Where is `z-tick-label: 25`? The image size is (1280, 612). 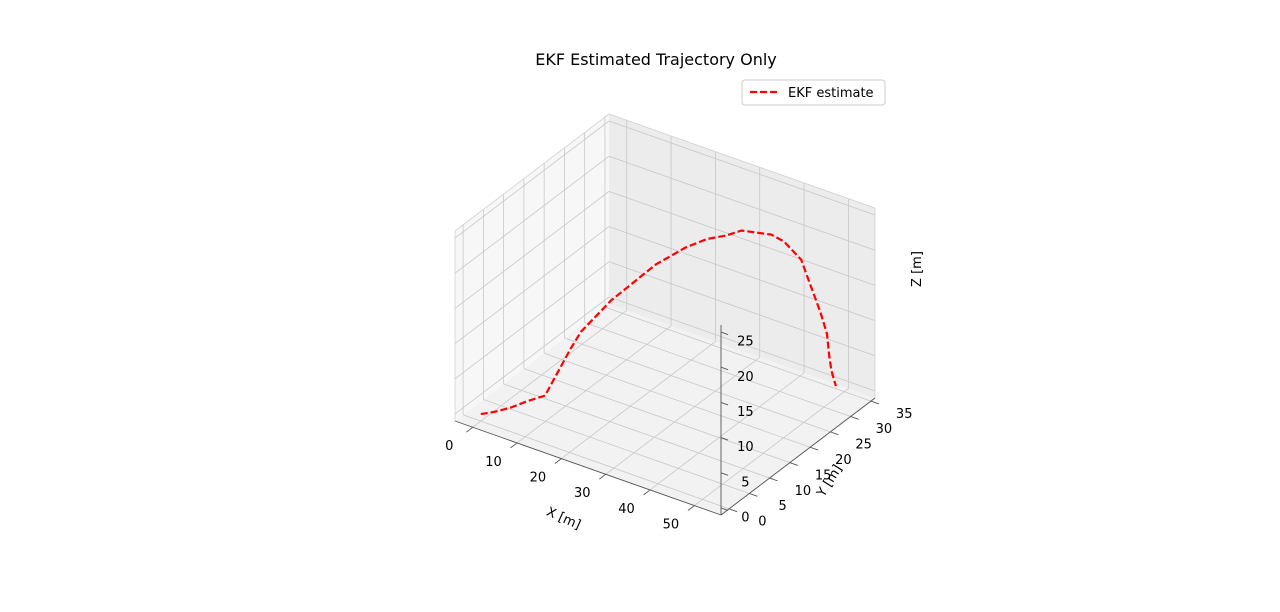
z-tick-label: 25 is located at coordinates (745, 342).